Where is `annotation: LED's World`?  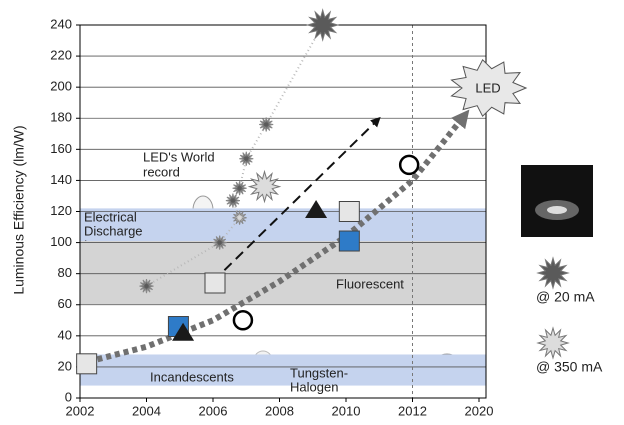 annotation: LED's World is located at coordinates (179, 156).